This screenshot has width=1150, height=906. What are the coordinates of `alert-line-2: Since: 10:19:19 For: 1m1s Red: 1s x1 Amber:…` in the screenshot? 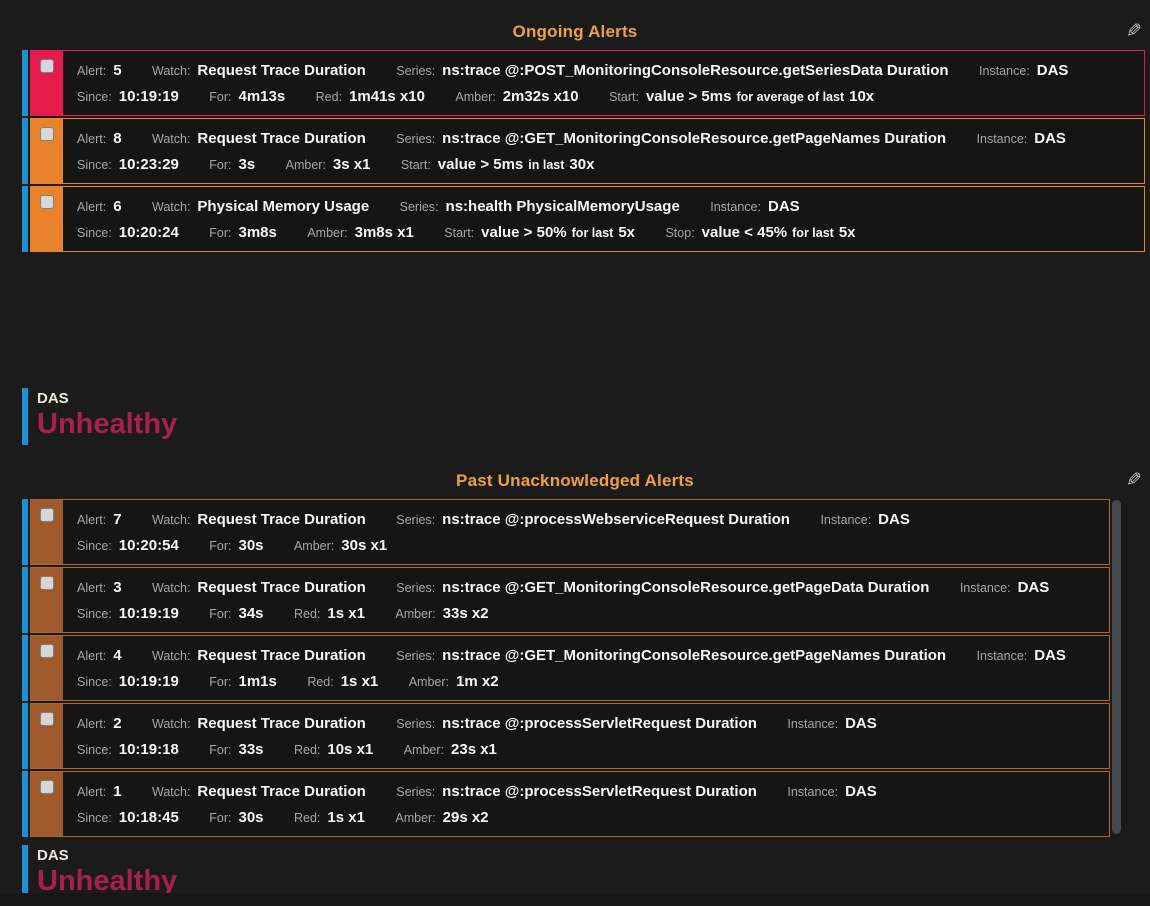 It's located at (586, 682).